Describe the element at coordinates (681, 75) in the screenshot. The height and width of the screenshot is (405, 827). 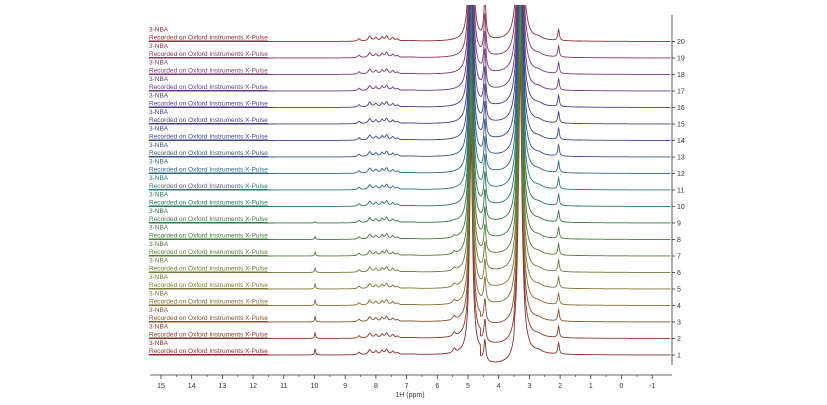
I see `trace-number-label: 18` at that location.